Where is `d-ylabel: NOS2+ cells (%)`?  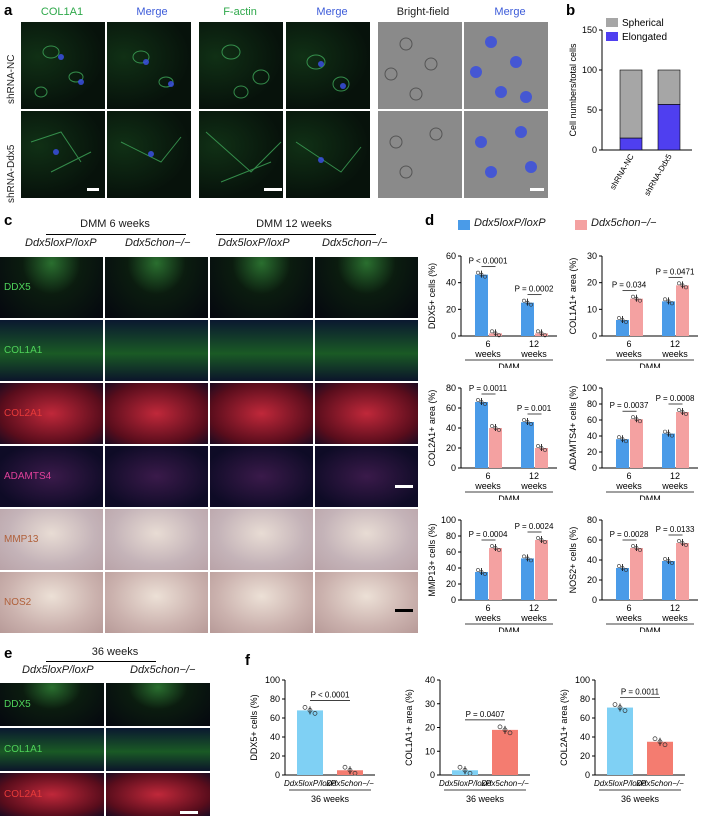
d-ylabel: NOS2+ cells (%) is located at coordinates (573, 560).